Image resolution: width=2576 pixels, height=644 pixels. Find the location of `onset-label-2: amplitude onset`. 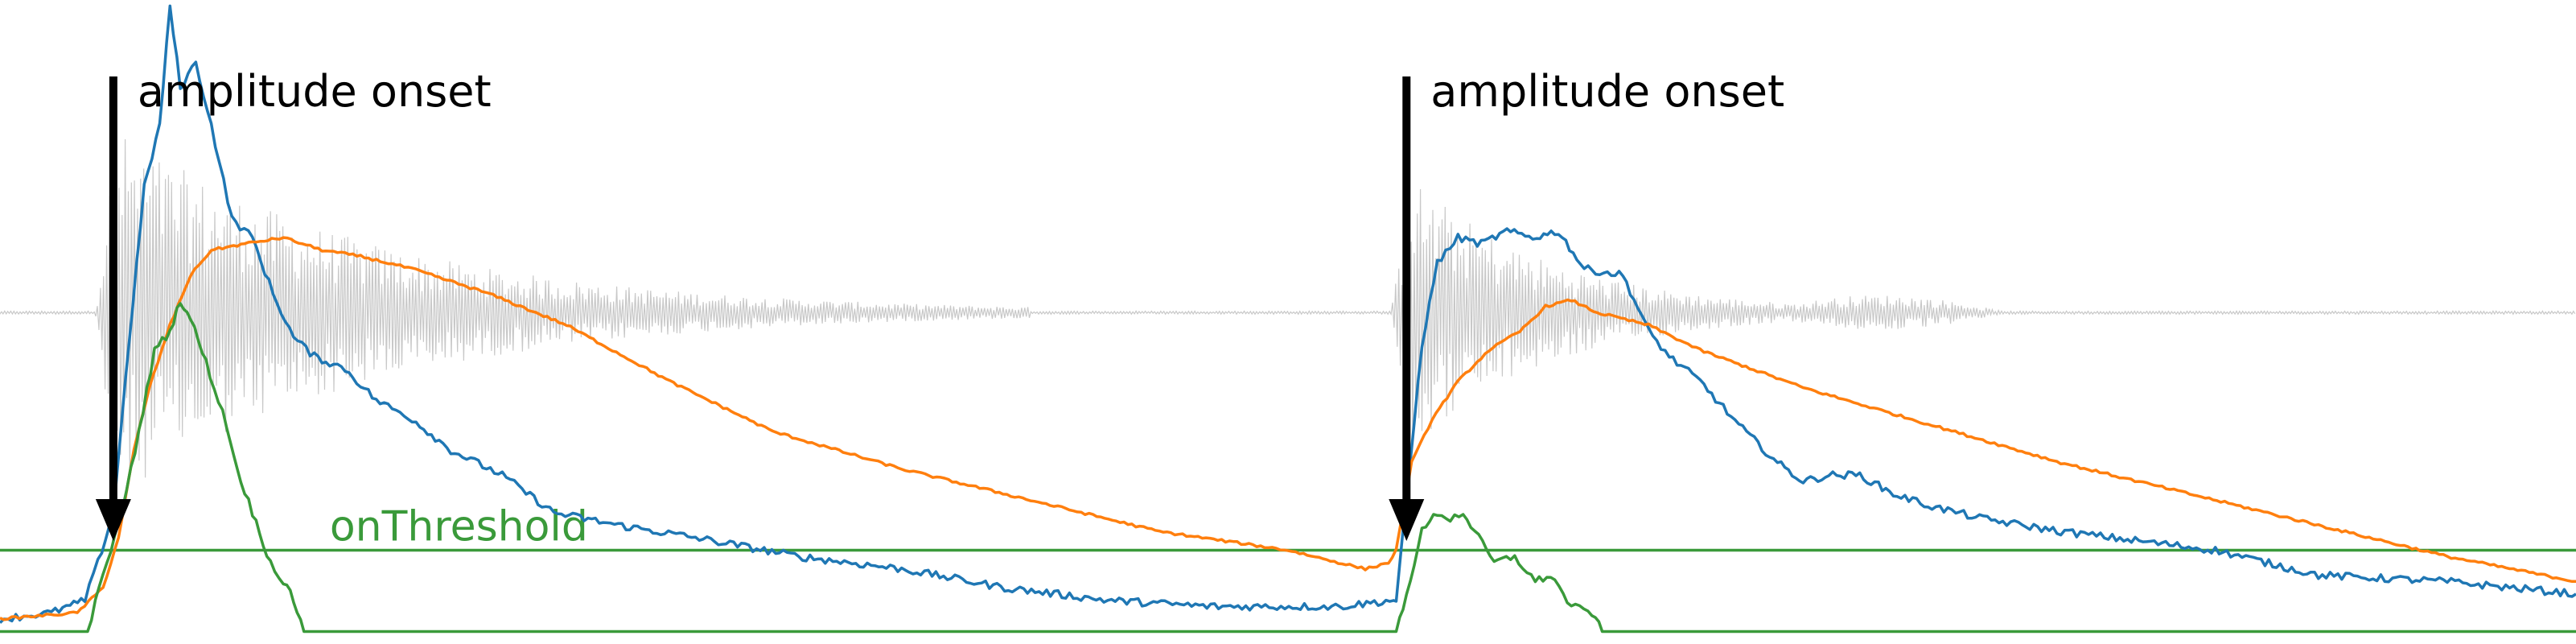

onset-label-2: amplitude onset is located at coordinates (1607, 91).